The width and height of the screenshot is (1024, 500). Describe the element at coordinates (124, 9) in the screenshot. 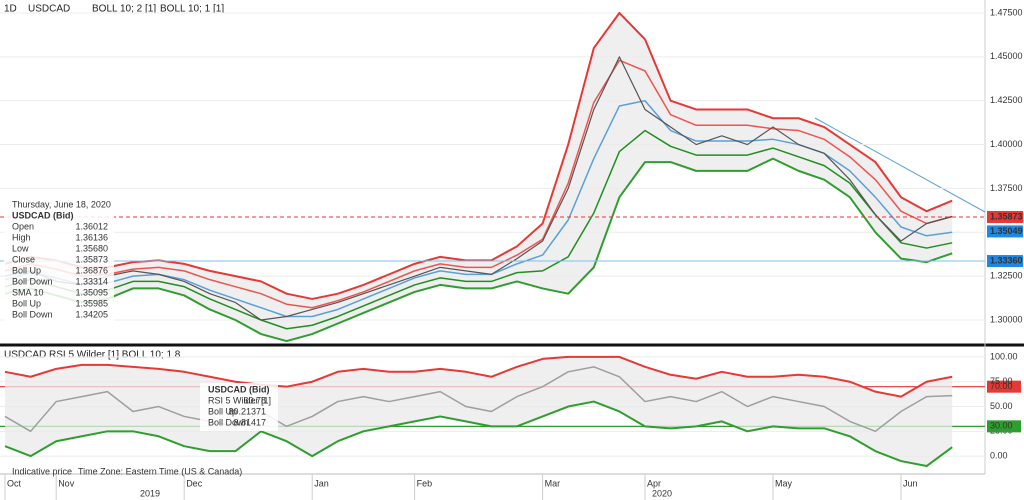

I see `indicator: BOLL 10; 2 [1]` at that location.